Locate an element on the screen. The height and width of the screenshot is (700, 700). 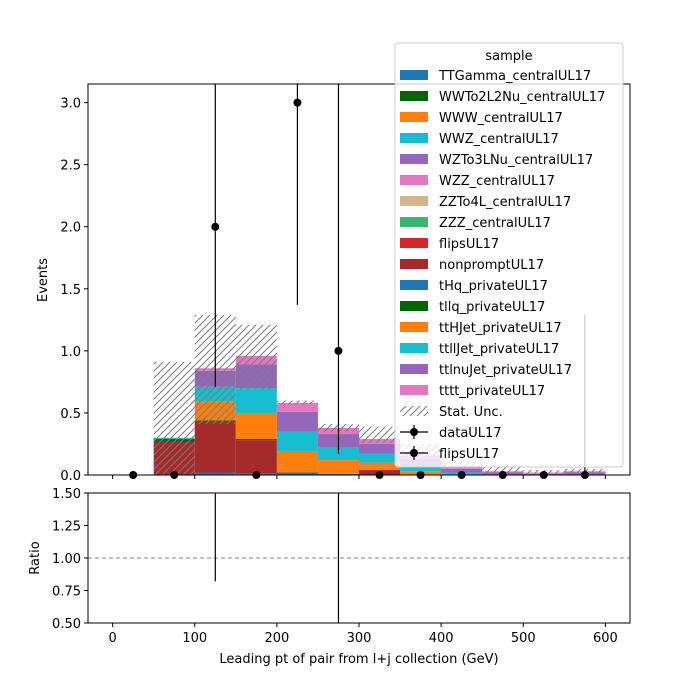
legend-label: ZZTo4L_centralUL17 is located at coordinates (505, 202).